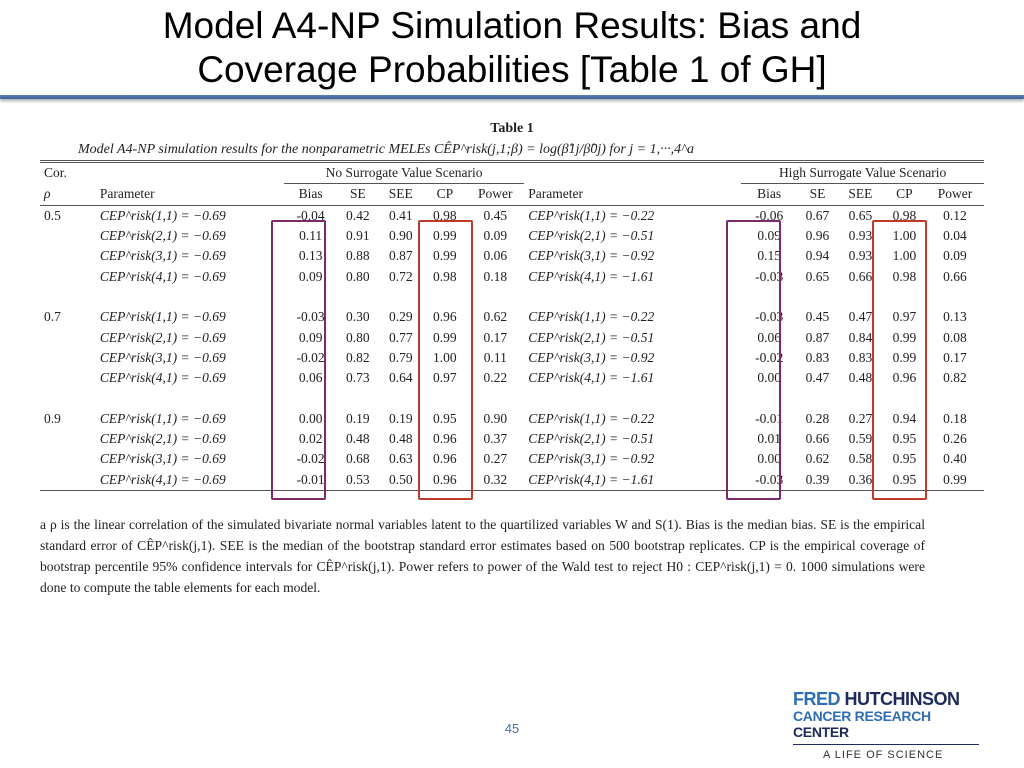 The image size is (1024, 768). Describe the element at coordinates (955, 357) in the screenshot. I see `value-cell: 0.17` at that location.